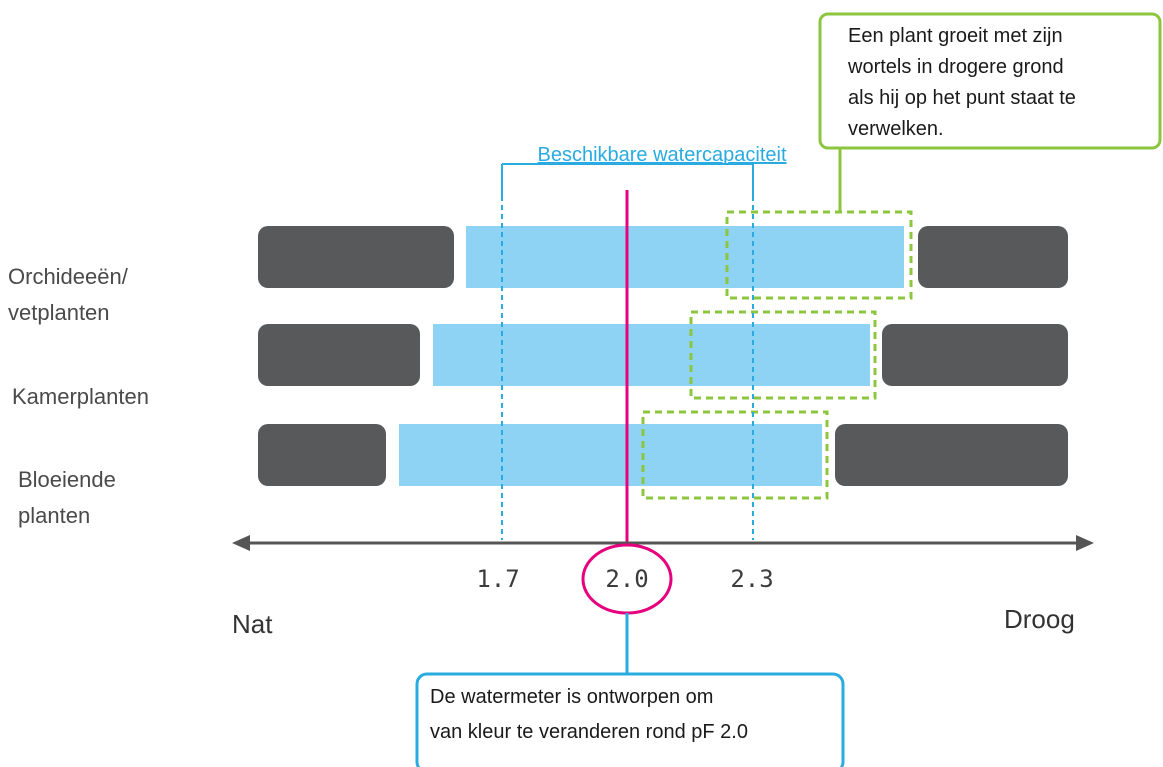 Image resolution: width=1163 pixels, height=767 pixels. What do you see at coordinates (962, 98) in the screenshot?
I see `callout-line: als hij op het punt staat te` at bounding box center [962, 98].